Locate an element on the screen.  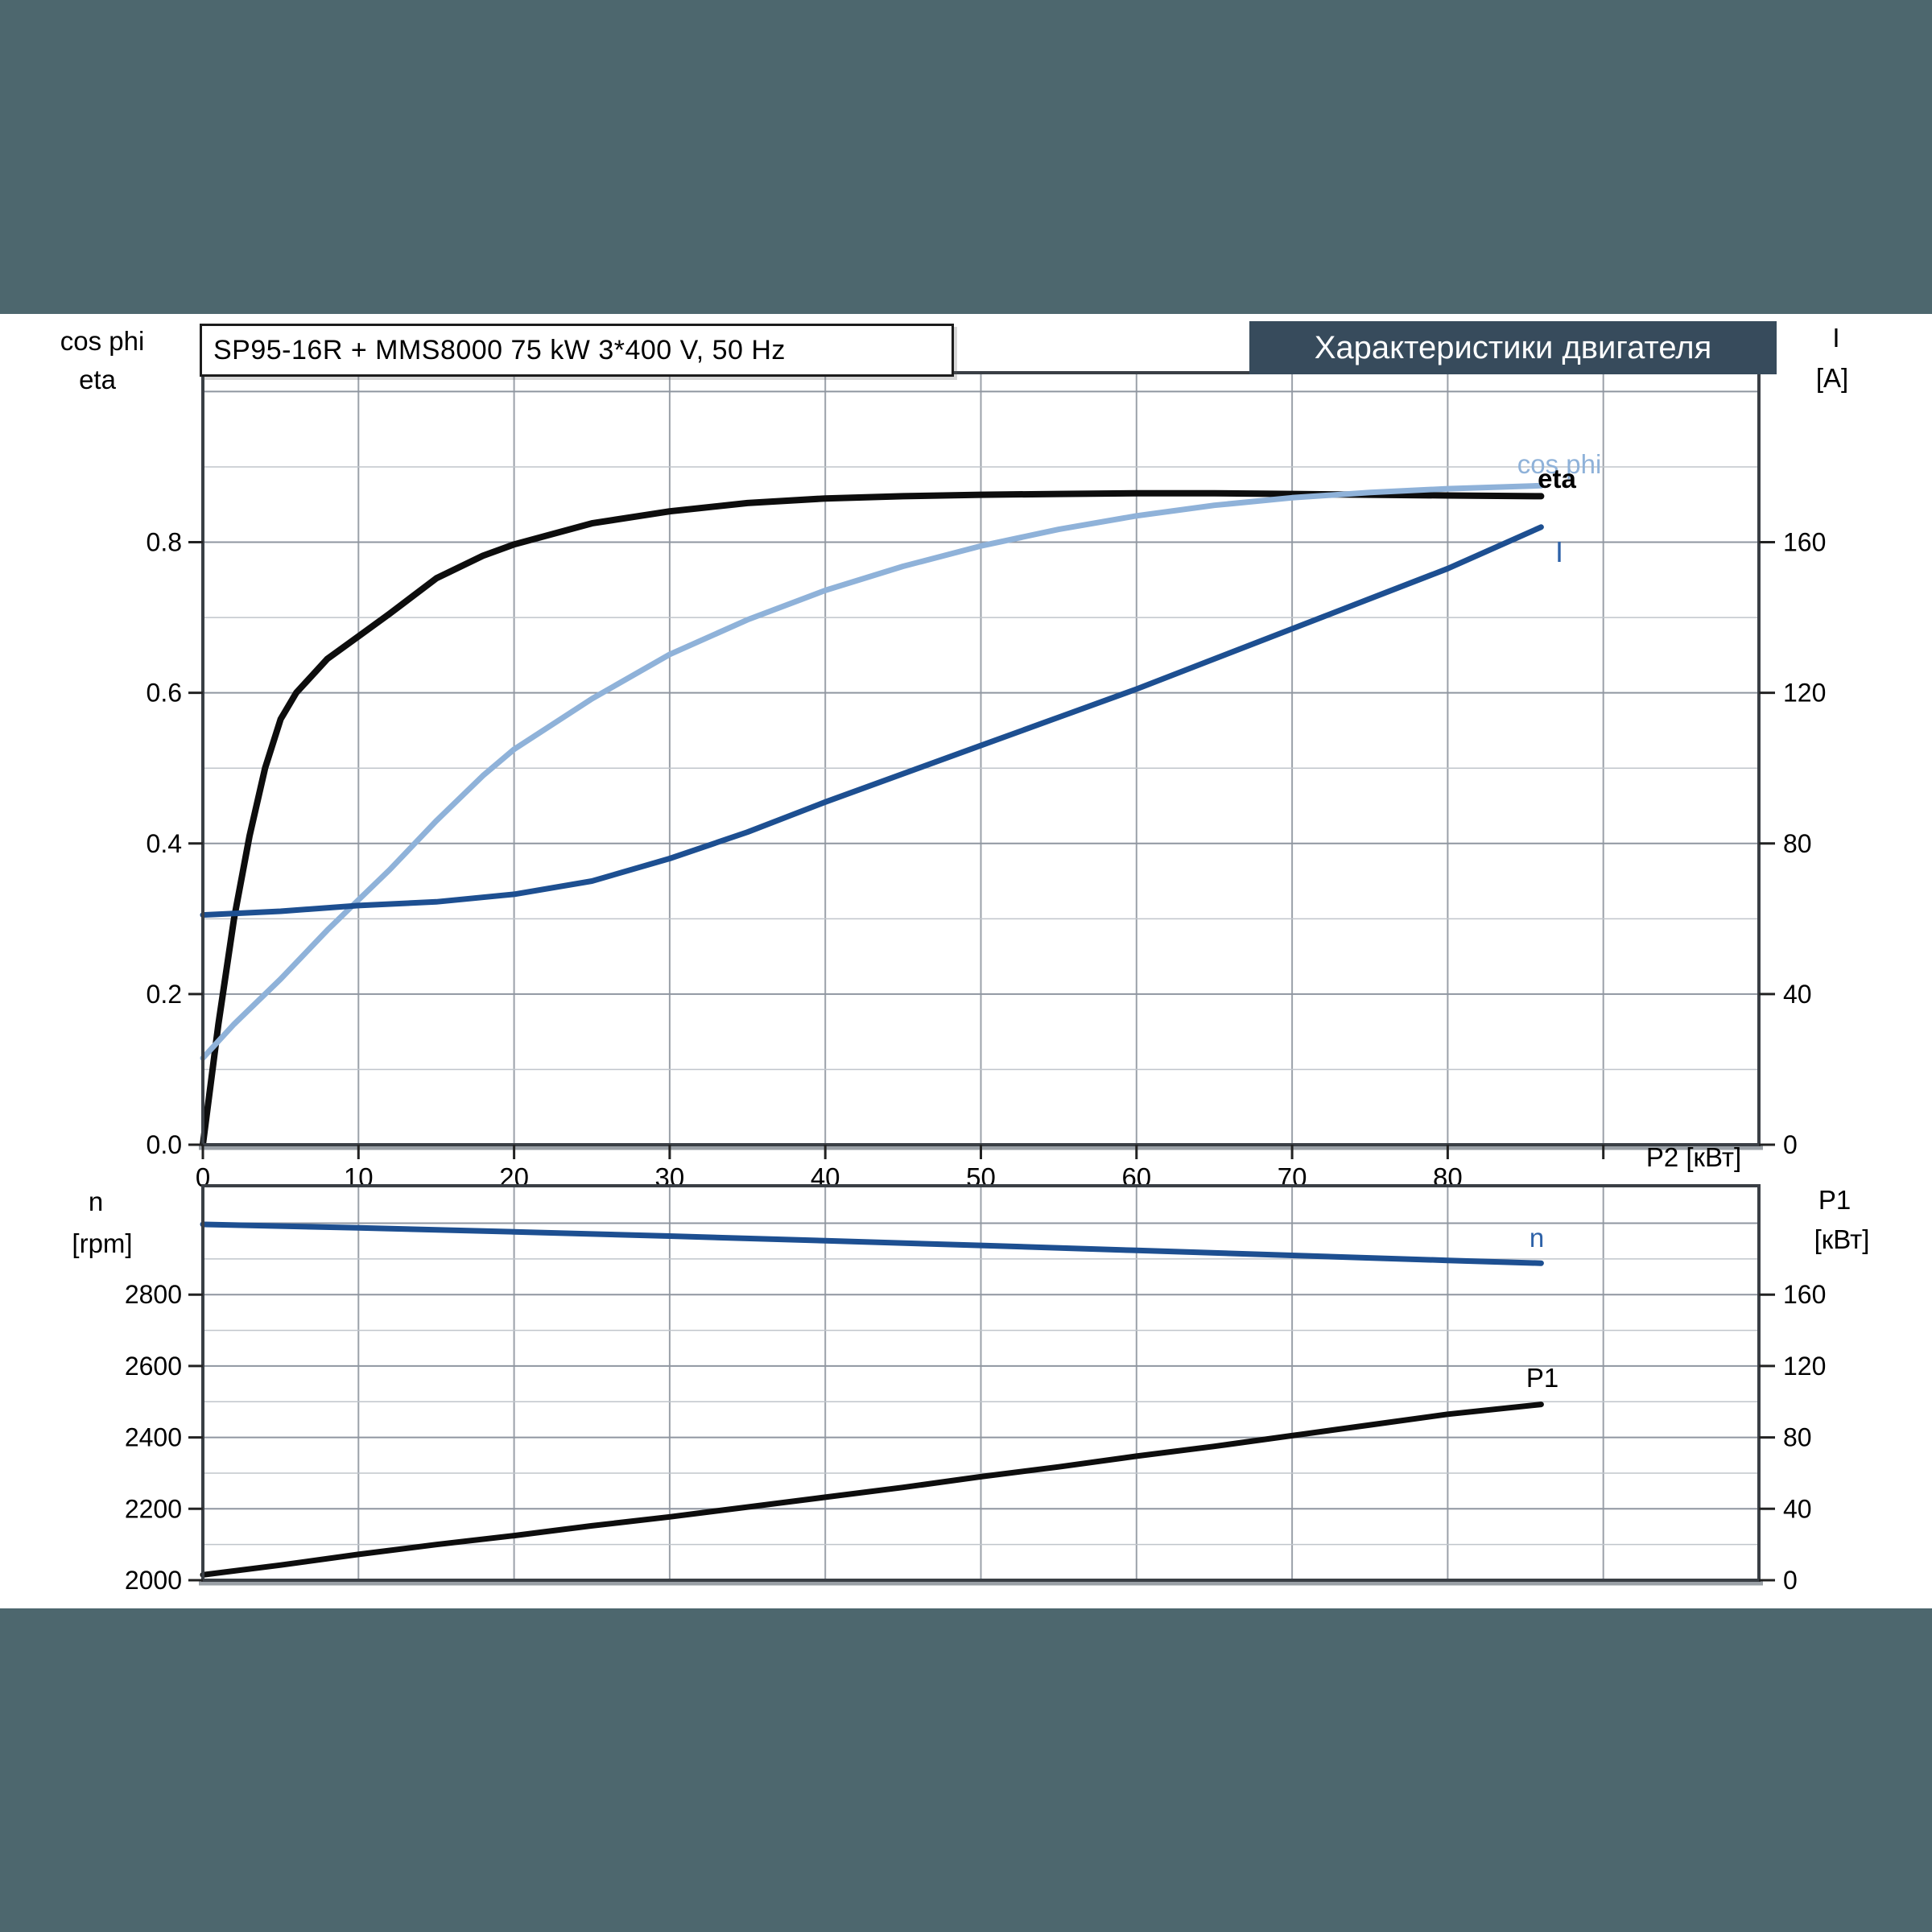
page-banner: Характеристики двигателя is located at coordinates (1513, 347).